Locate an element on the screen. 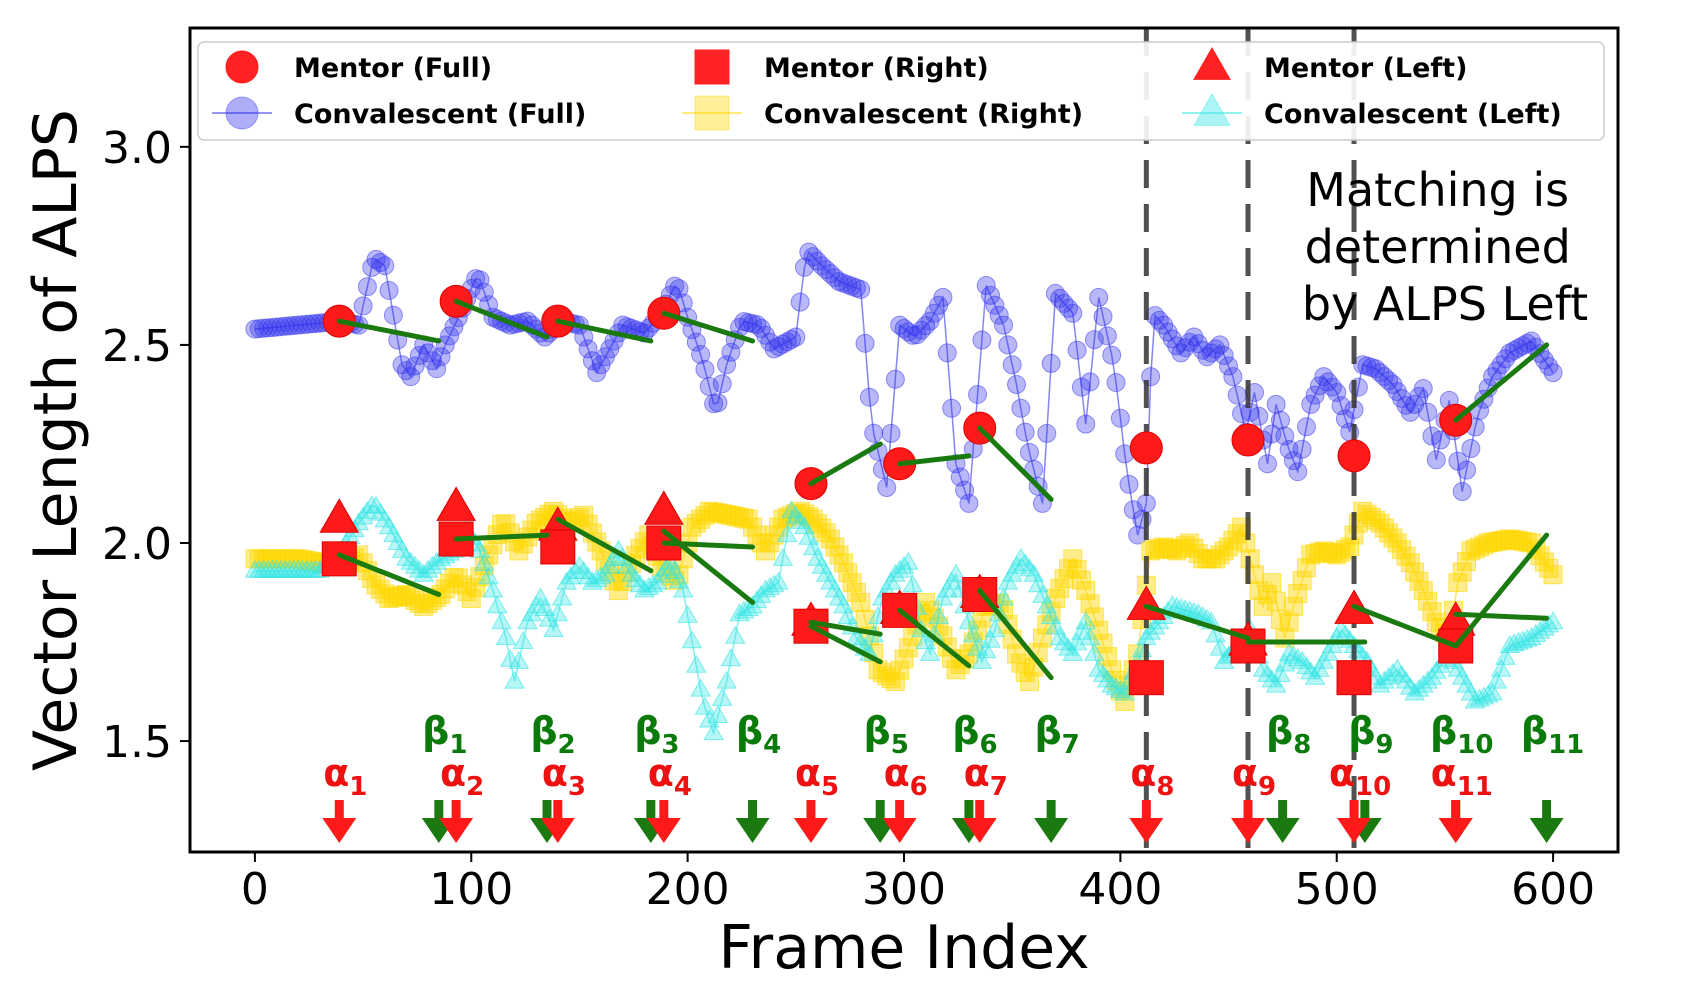 The width and height of the screenshot is (1700, 1005). alpha-label-2-symbol: α is located at coordinates (453, 773).